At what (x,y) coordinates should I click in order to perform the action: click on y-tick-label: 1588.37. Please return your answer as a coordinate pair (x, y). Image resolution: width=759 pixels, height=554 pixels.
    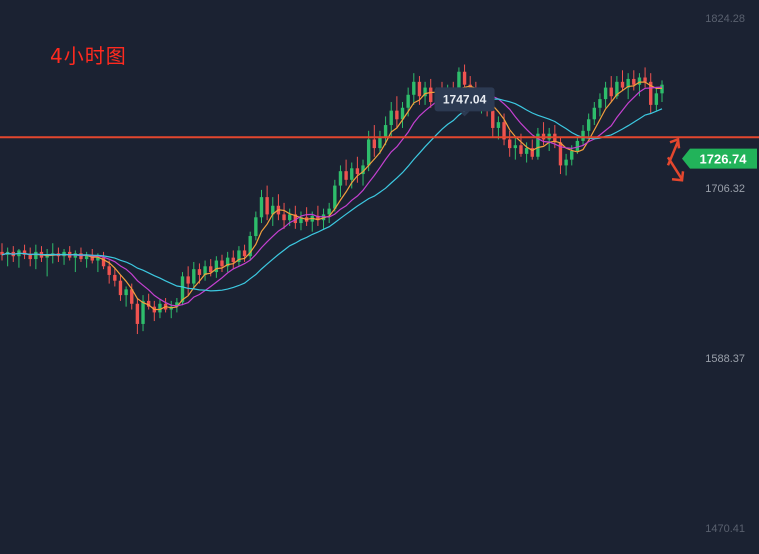
    Looking at the image, I should click on (725, 359).